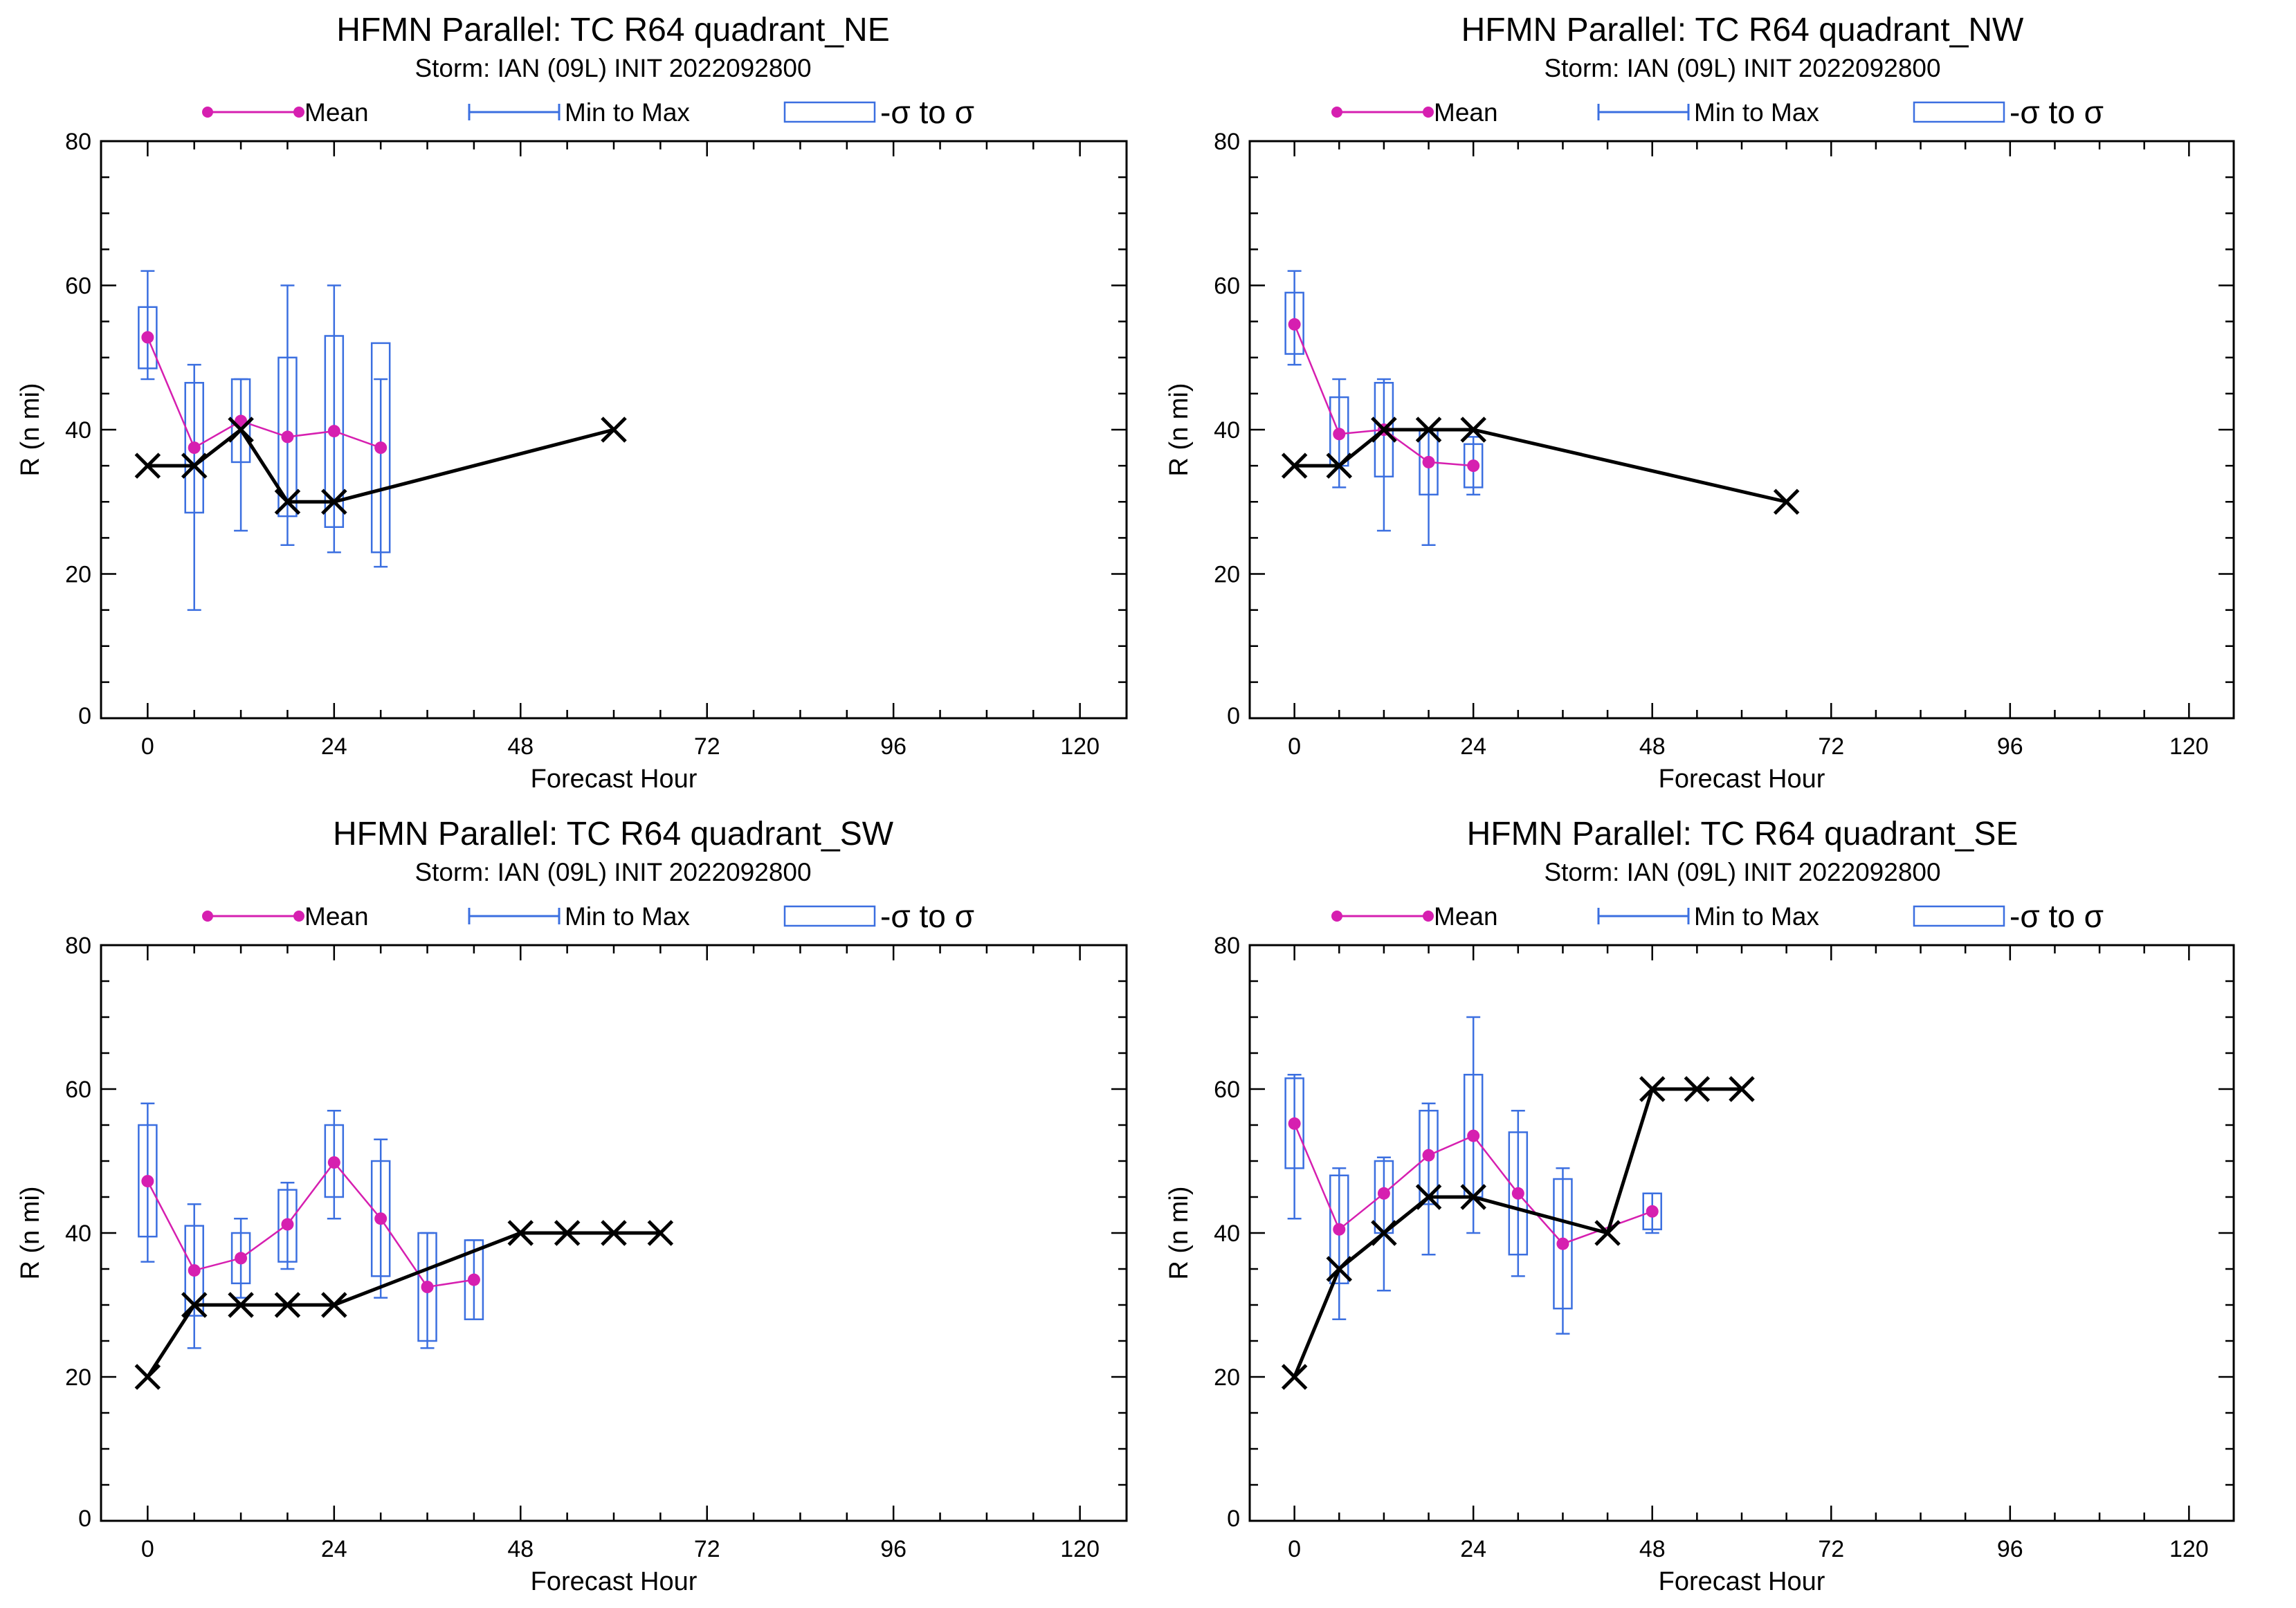 This screenshot has height=1608, width=2296. Describe the element at coordinates (1756, 112) in the screenshot. I see `legend-minmax-label: Min to Max` at that location.